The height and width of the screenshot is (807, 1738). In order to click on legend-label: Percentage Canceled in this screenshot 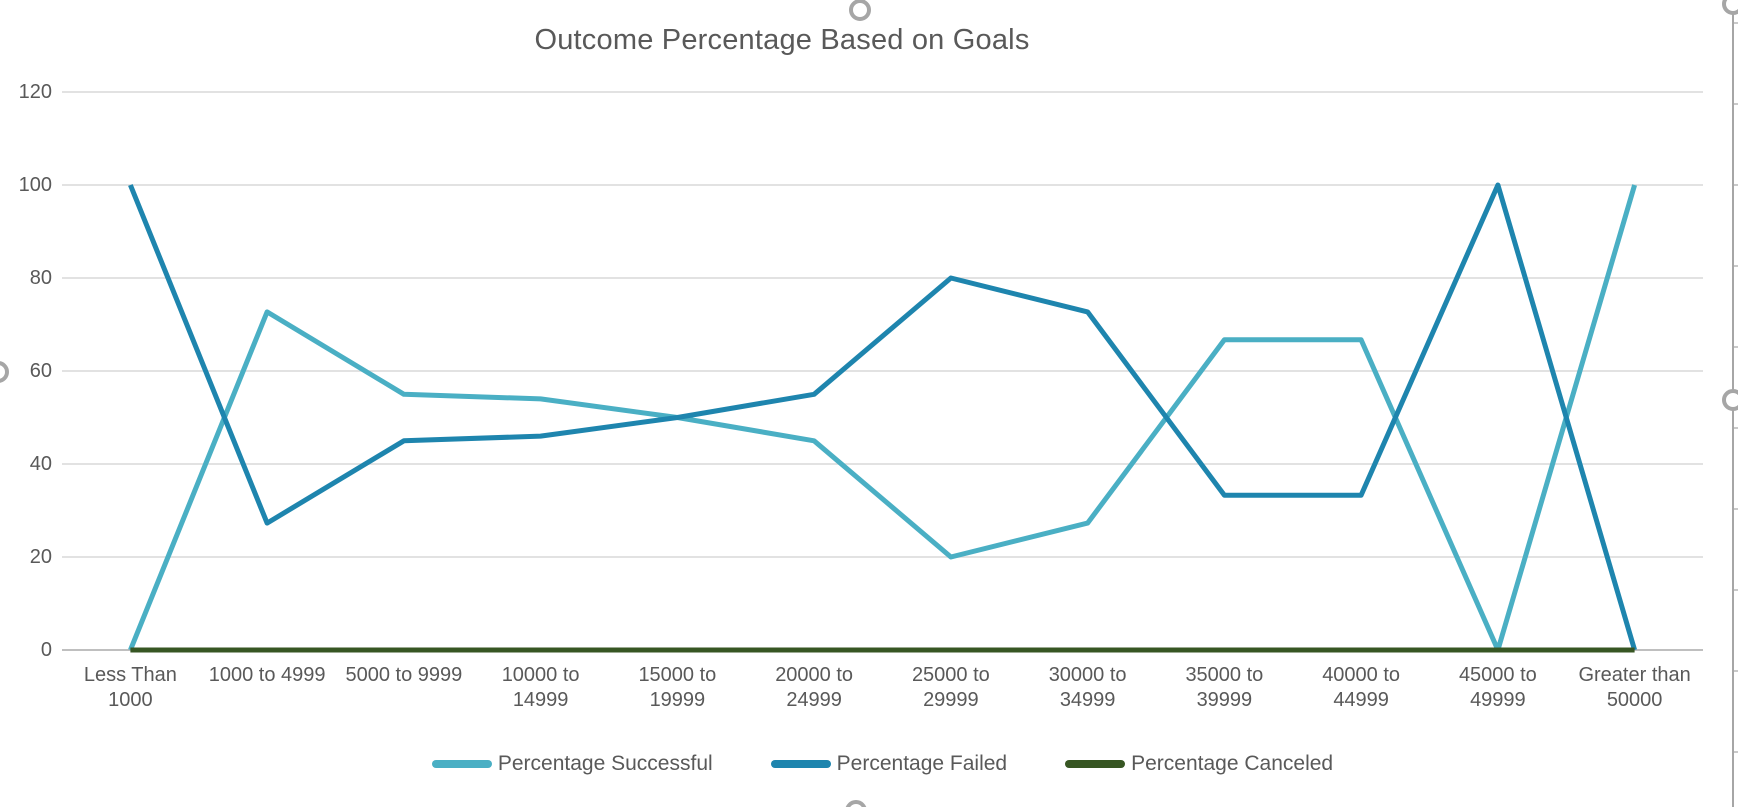, I will do `click(1232, 763)`.